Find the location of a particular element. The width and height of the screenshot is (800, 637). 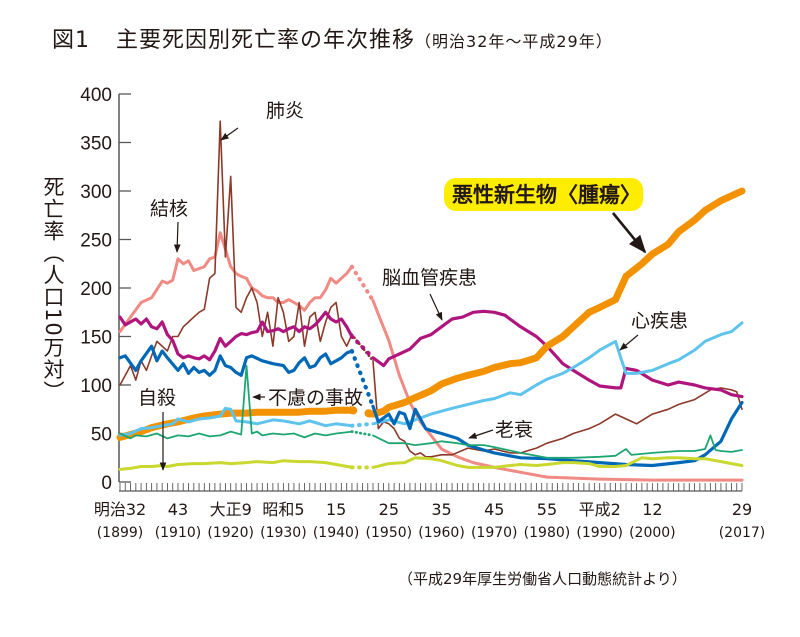

annotation: 老衰 is located at coordinates (500, 430).